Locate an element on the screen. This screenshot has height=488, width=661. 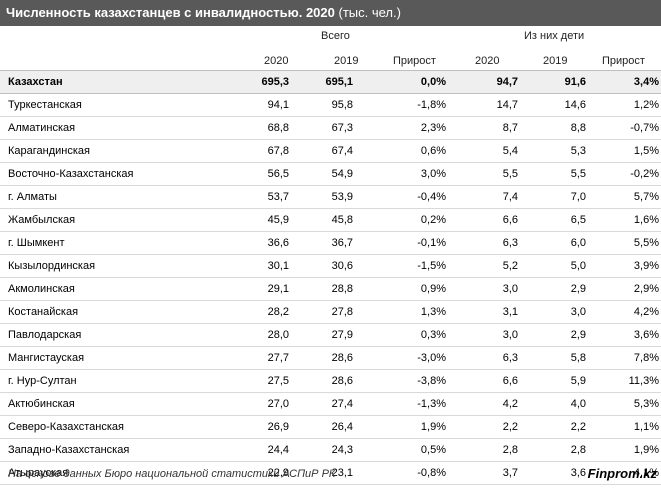
region-name: Восточно-Казахстанская is located at coordinates (119, 174).